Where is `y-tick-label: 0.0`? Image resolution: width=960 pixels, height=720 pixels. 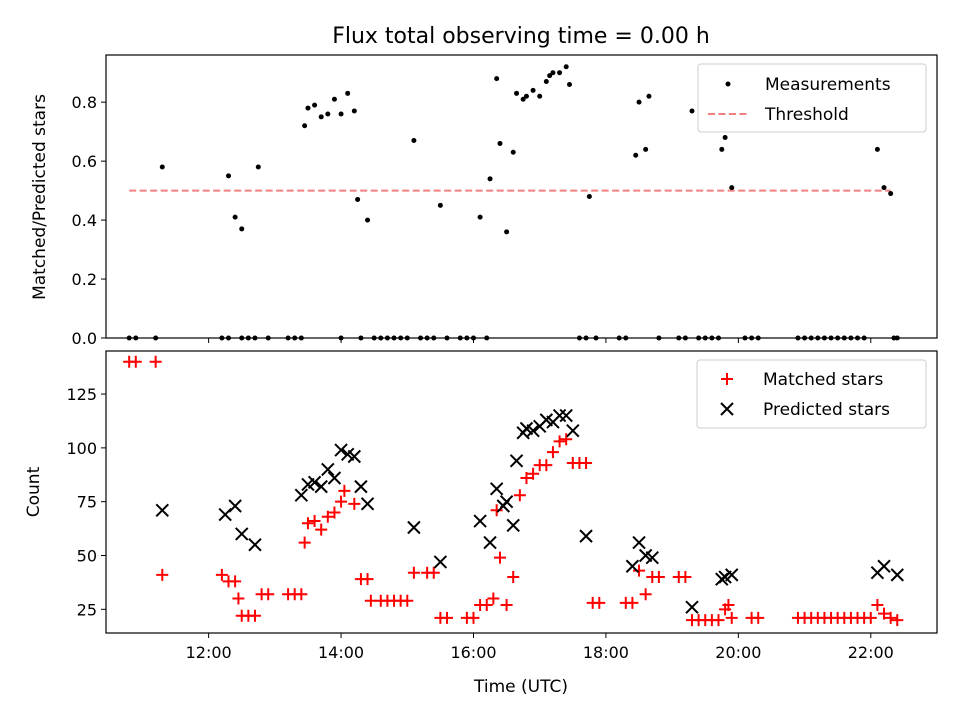 y-tick-label: 0.0 is located at coordinates (84, 338).